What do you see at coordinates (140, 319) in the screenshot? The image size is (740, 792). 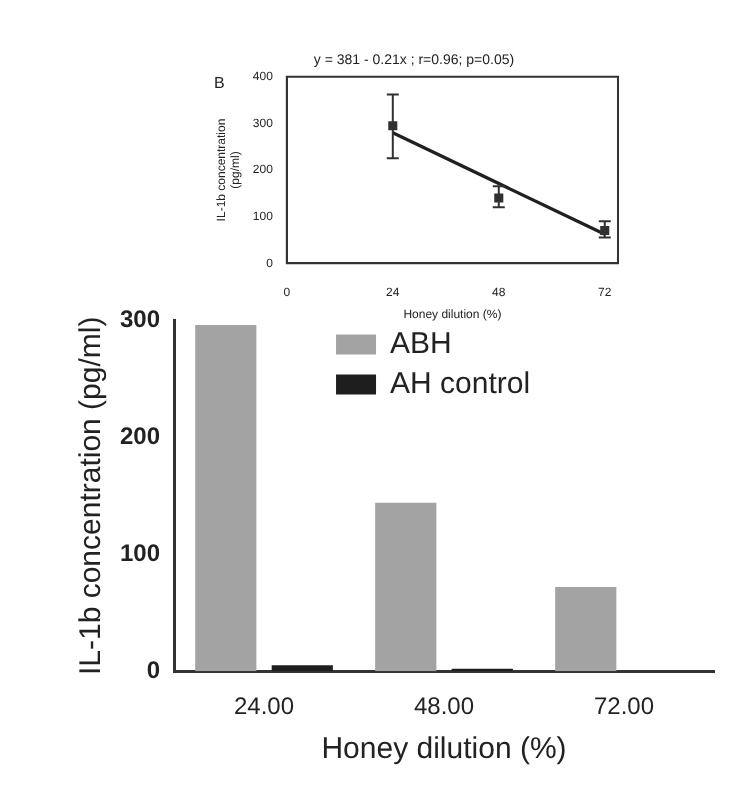 I see `y-tick-label: 300` at bounding box center [140, 319].